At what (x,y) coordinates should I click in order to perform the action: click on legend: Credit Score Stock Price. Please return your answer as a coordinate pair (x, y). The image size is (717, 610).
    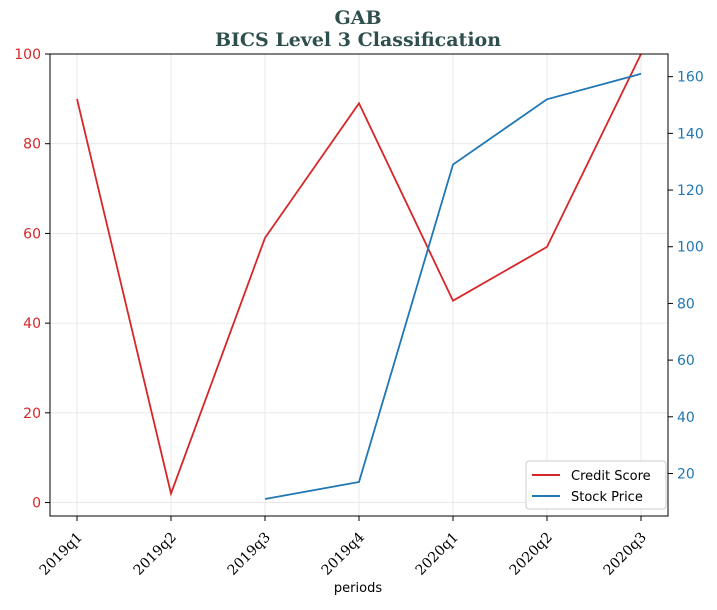
    Looking at the image, I should click on (596, 485).